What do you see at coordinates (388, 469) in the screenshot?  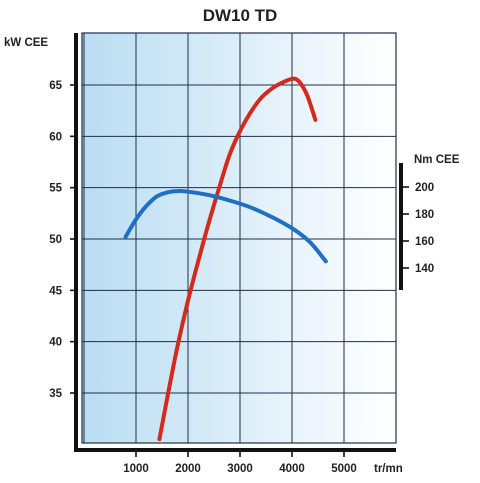 I see `x-axis-label: tr/mn` at bounding box center [388, 469].